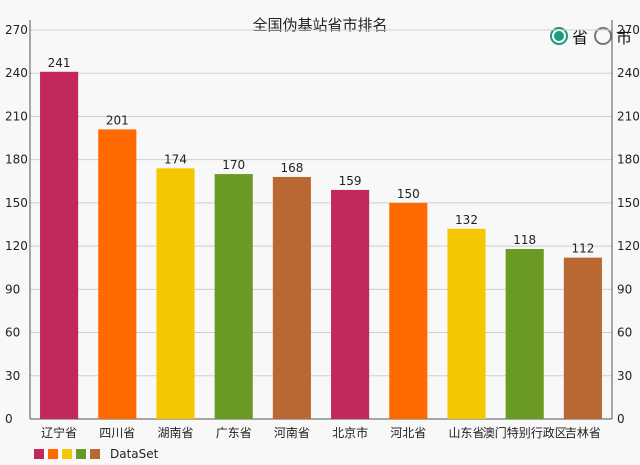  I want to click on y-tick-label-right: 150, so click(628, 203).